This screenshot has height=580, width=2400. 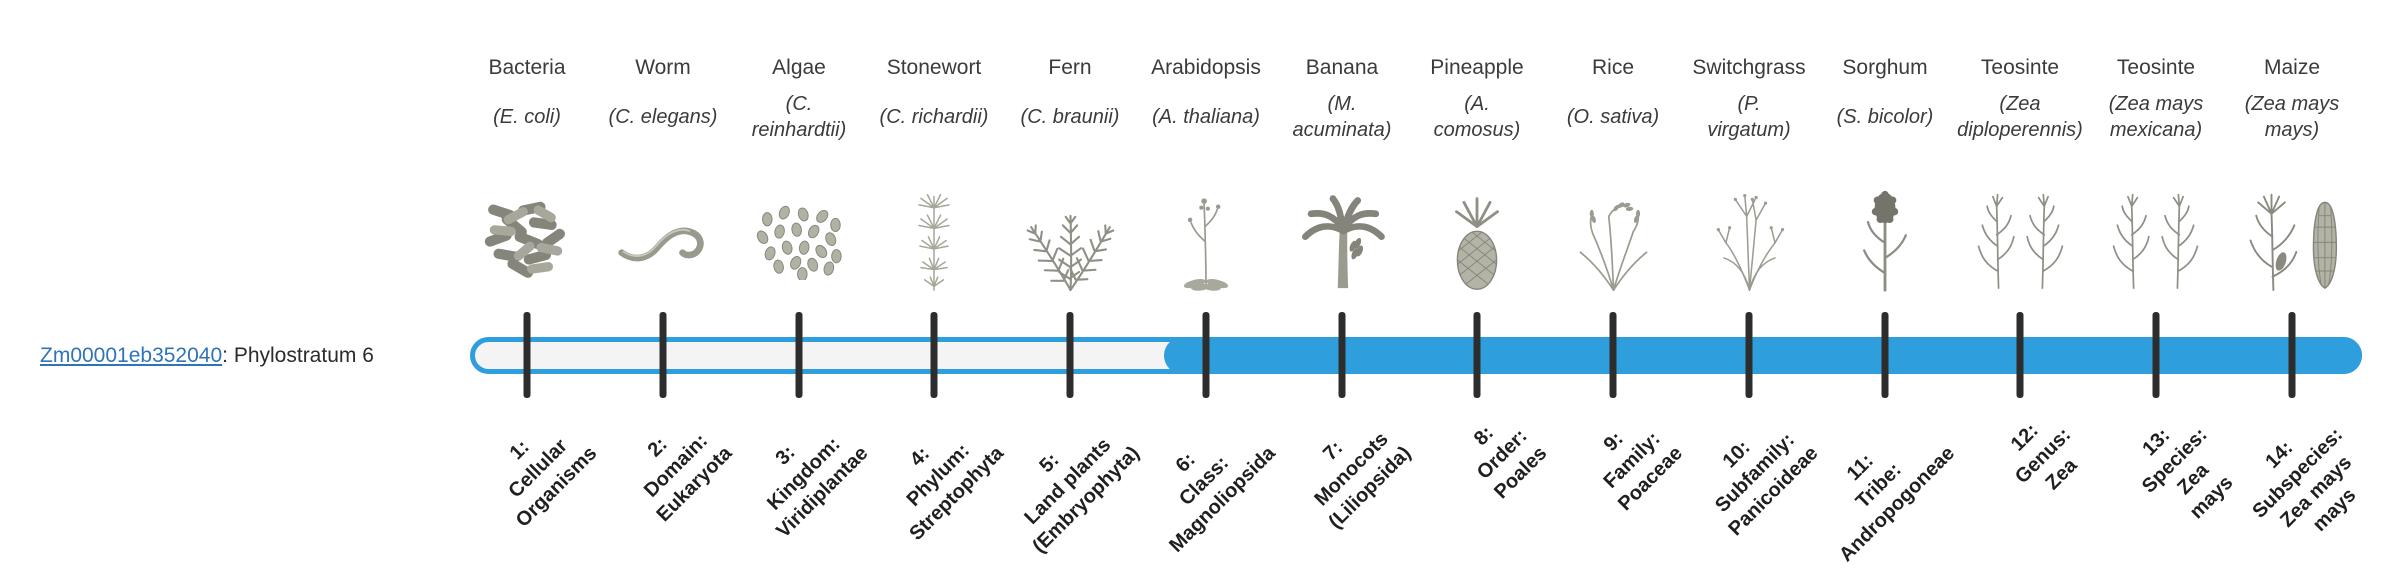 I want to click on organism-column-worm: Worm (C. elegans), so click(x=663, y=101).